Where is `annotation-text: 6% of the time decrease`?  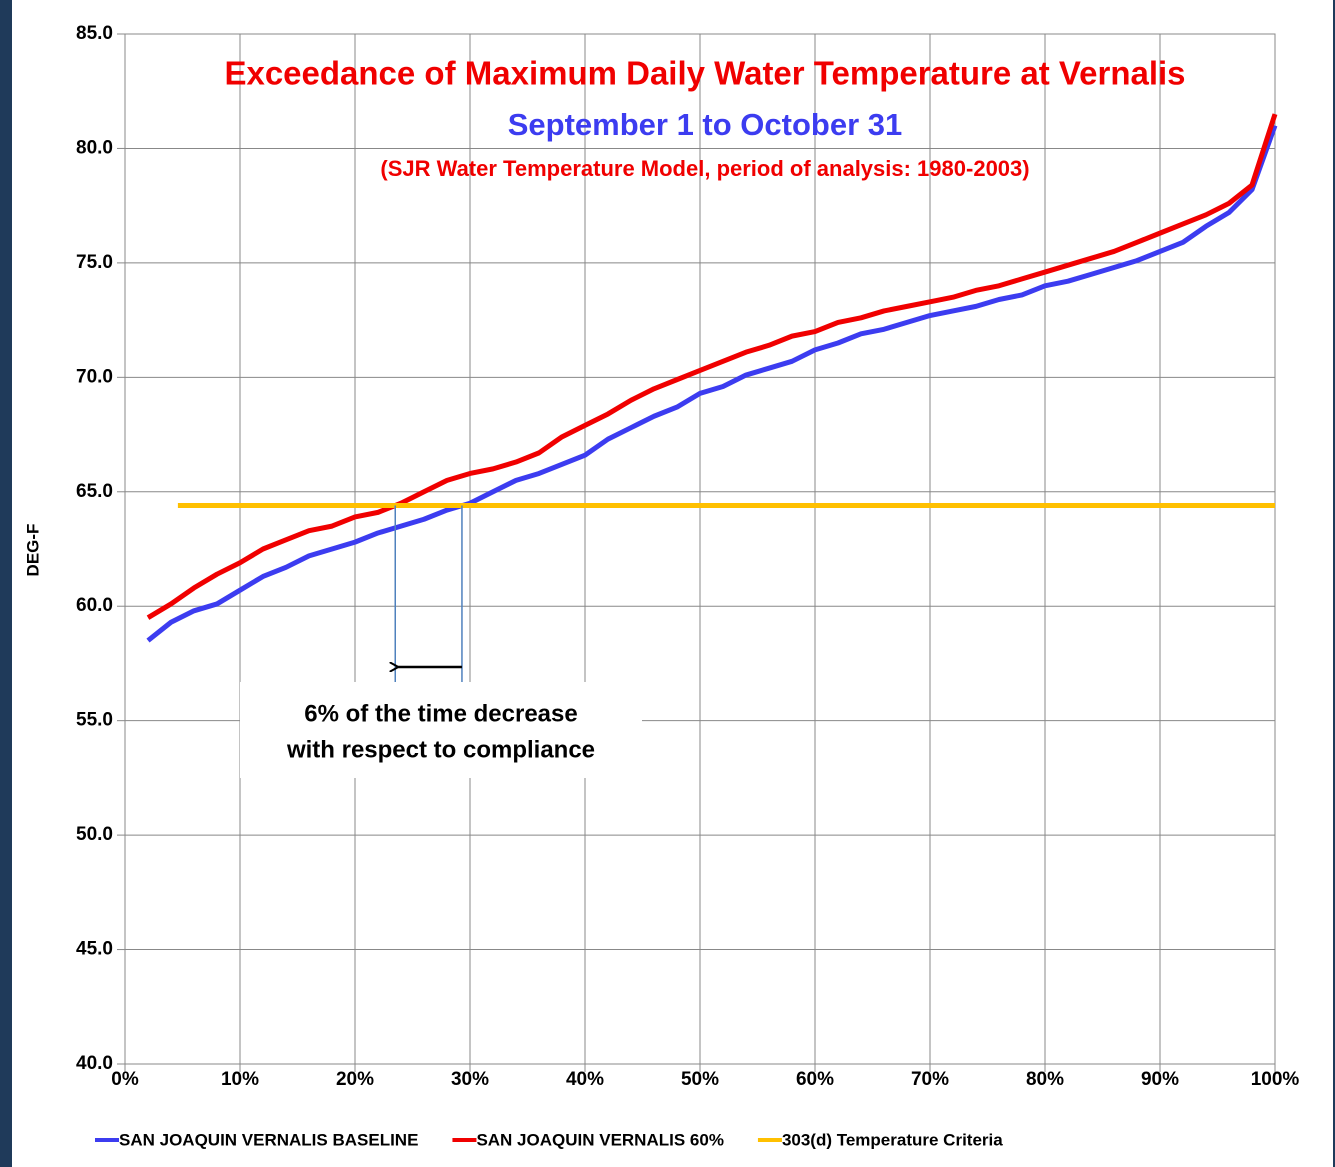
annotation-text: 6% of the time decrease is located at coordinates (440, 713).